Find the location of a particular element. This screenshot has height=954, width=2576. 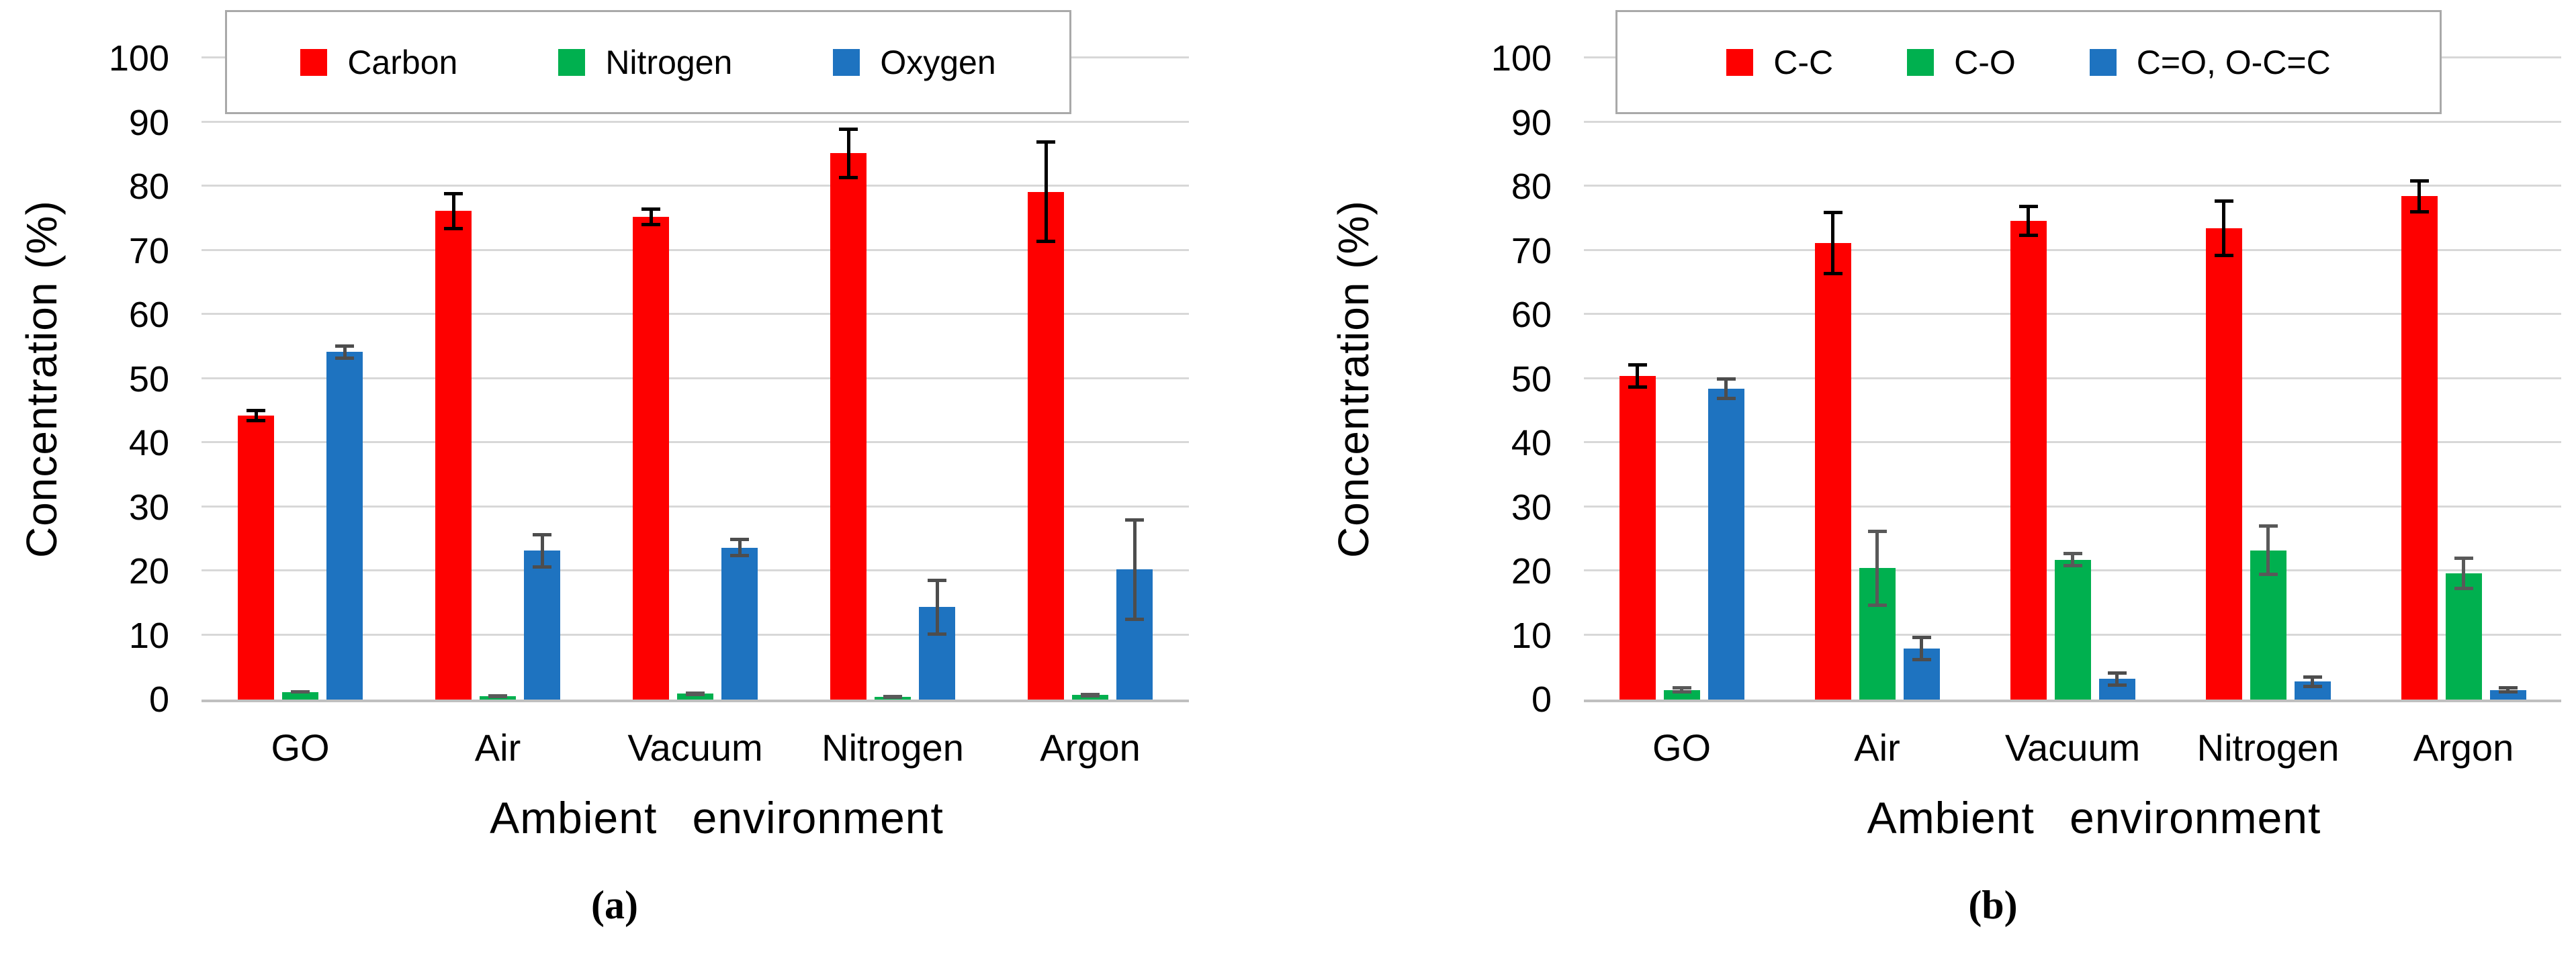

y-tick-label: 0 is located at coordinates (159, 699).